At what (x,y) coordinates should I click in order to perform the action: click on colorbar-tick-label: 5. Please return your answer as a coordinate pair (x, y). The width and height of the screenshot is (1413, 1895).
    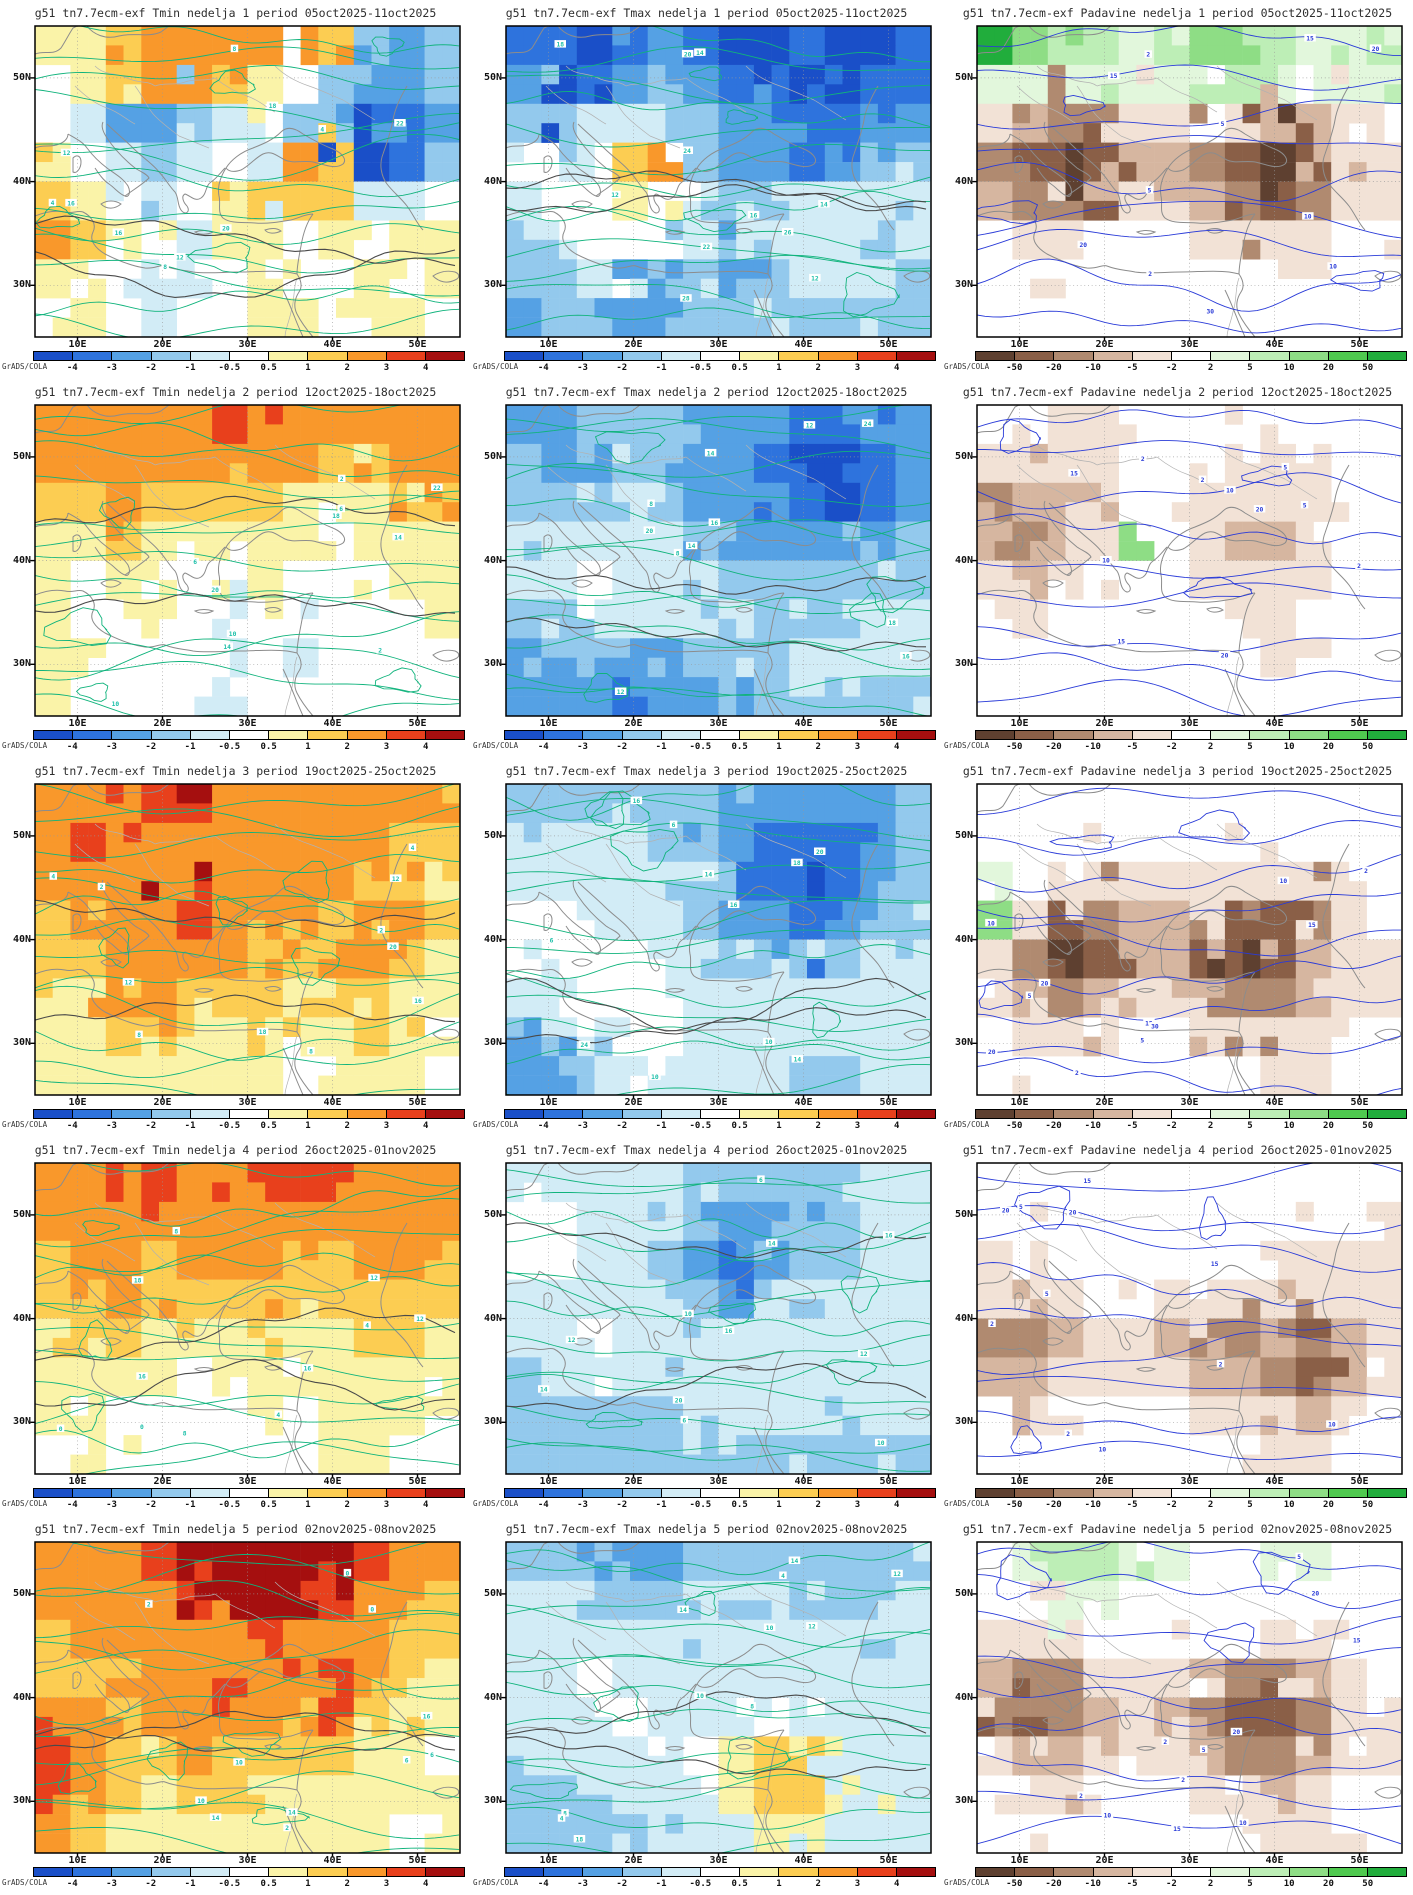
    Looking at the image, I should click on (1250, 1884).